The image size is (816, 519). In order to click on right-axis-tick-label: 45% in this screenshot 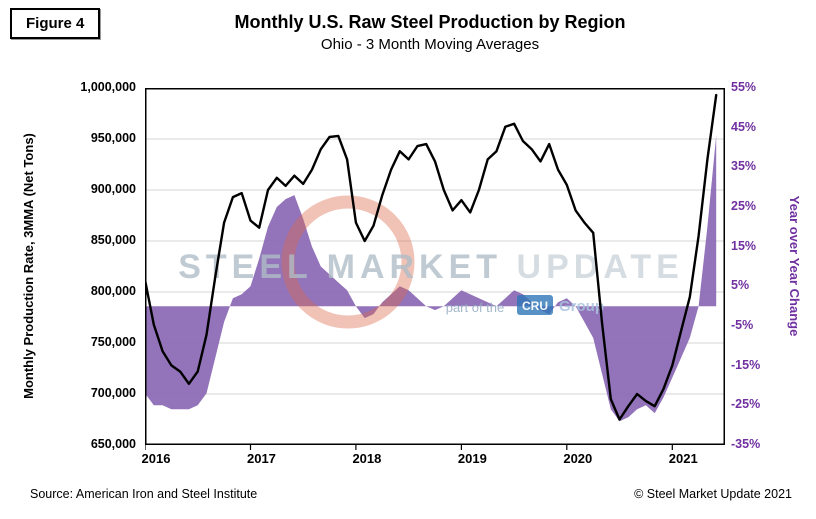, I will do `click(744, 126)`.